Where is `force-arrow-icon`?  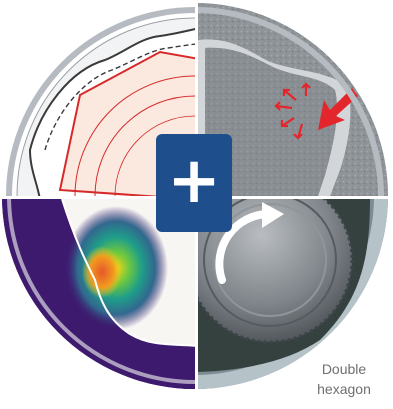 force-arrow-icon is located at coordinates (338, 109).